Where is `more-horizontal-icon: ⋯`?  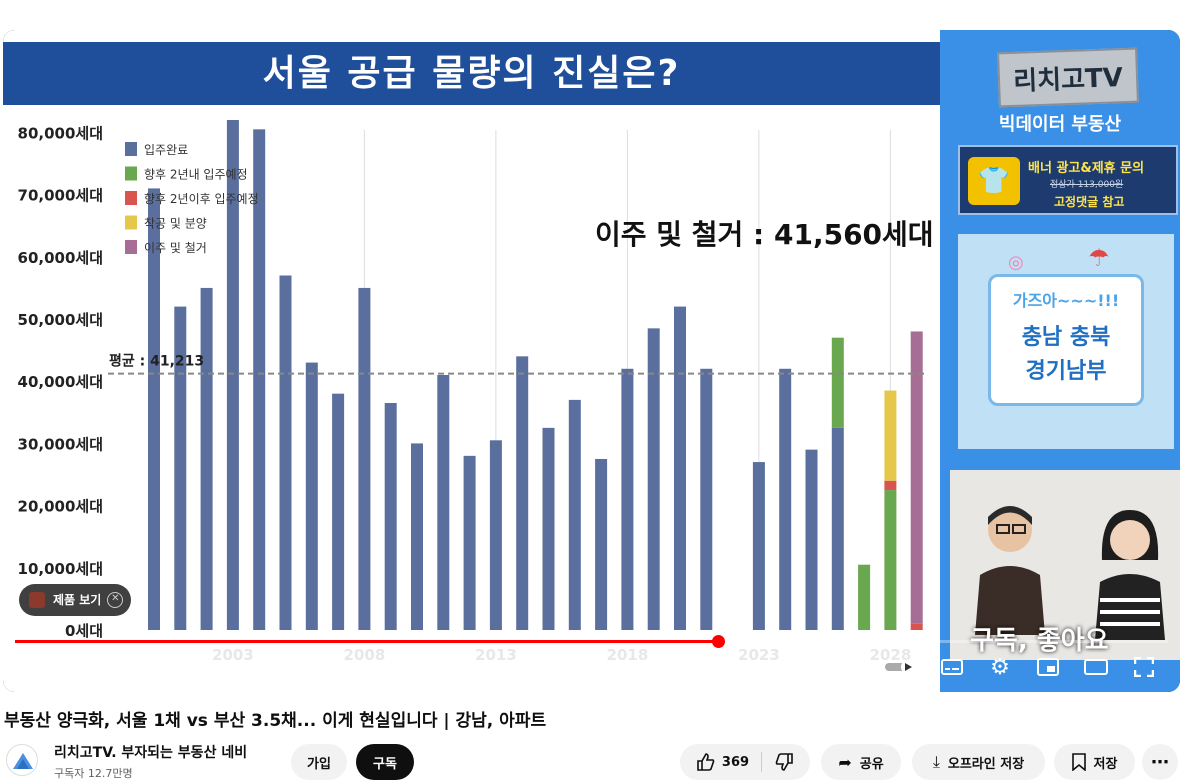
more-horizontal-icon: ⋯ is located at coordinates (1160, 762).